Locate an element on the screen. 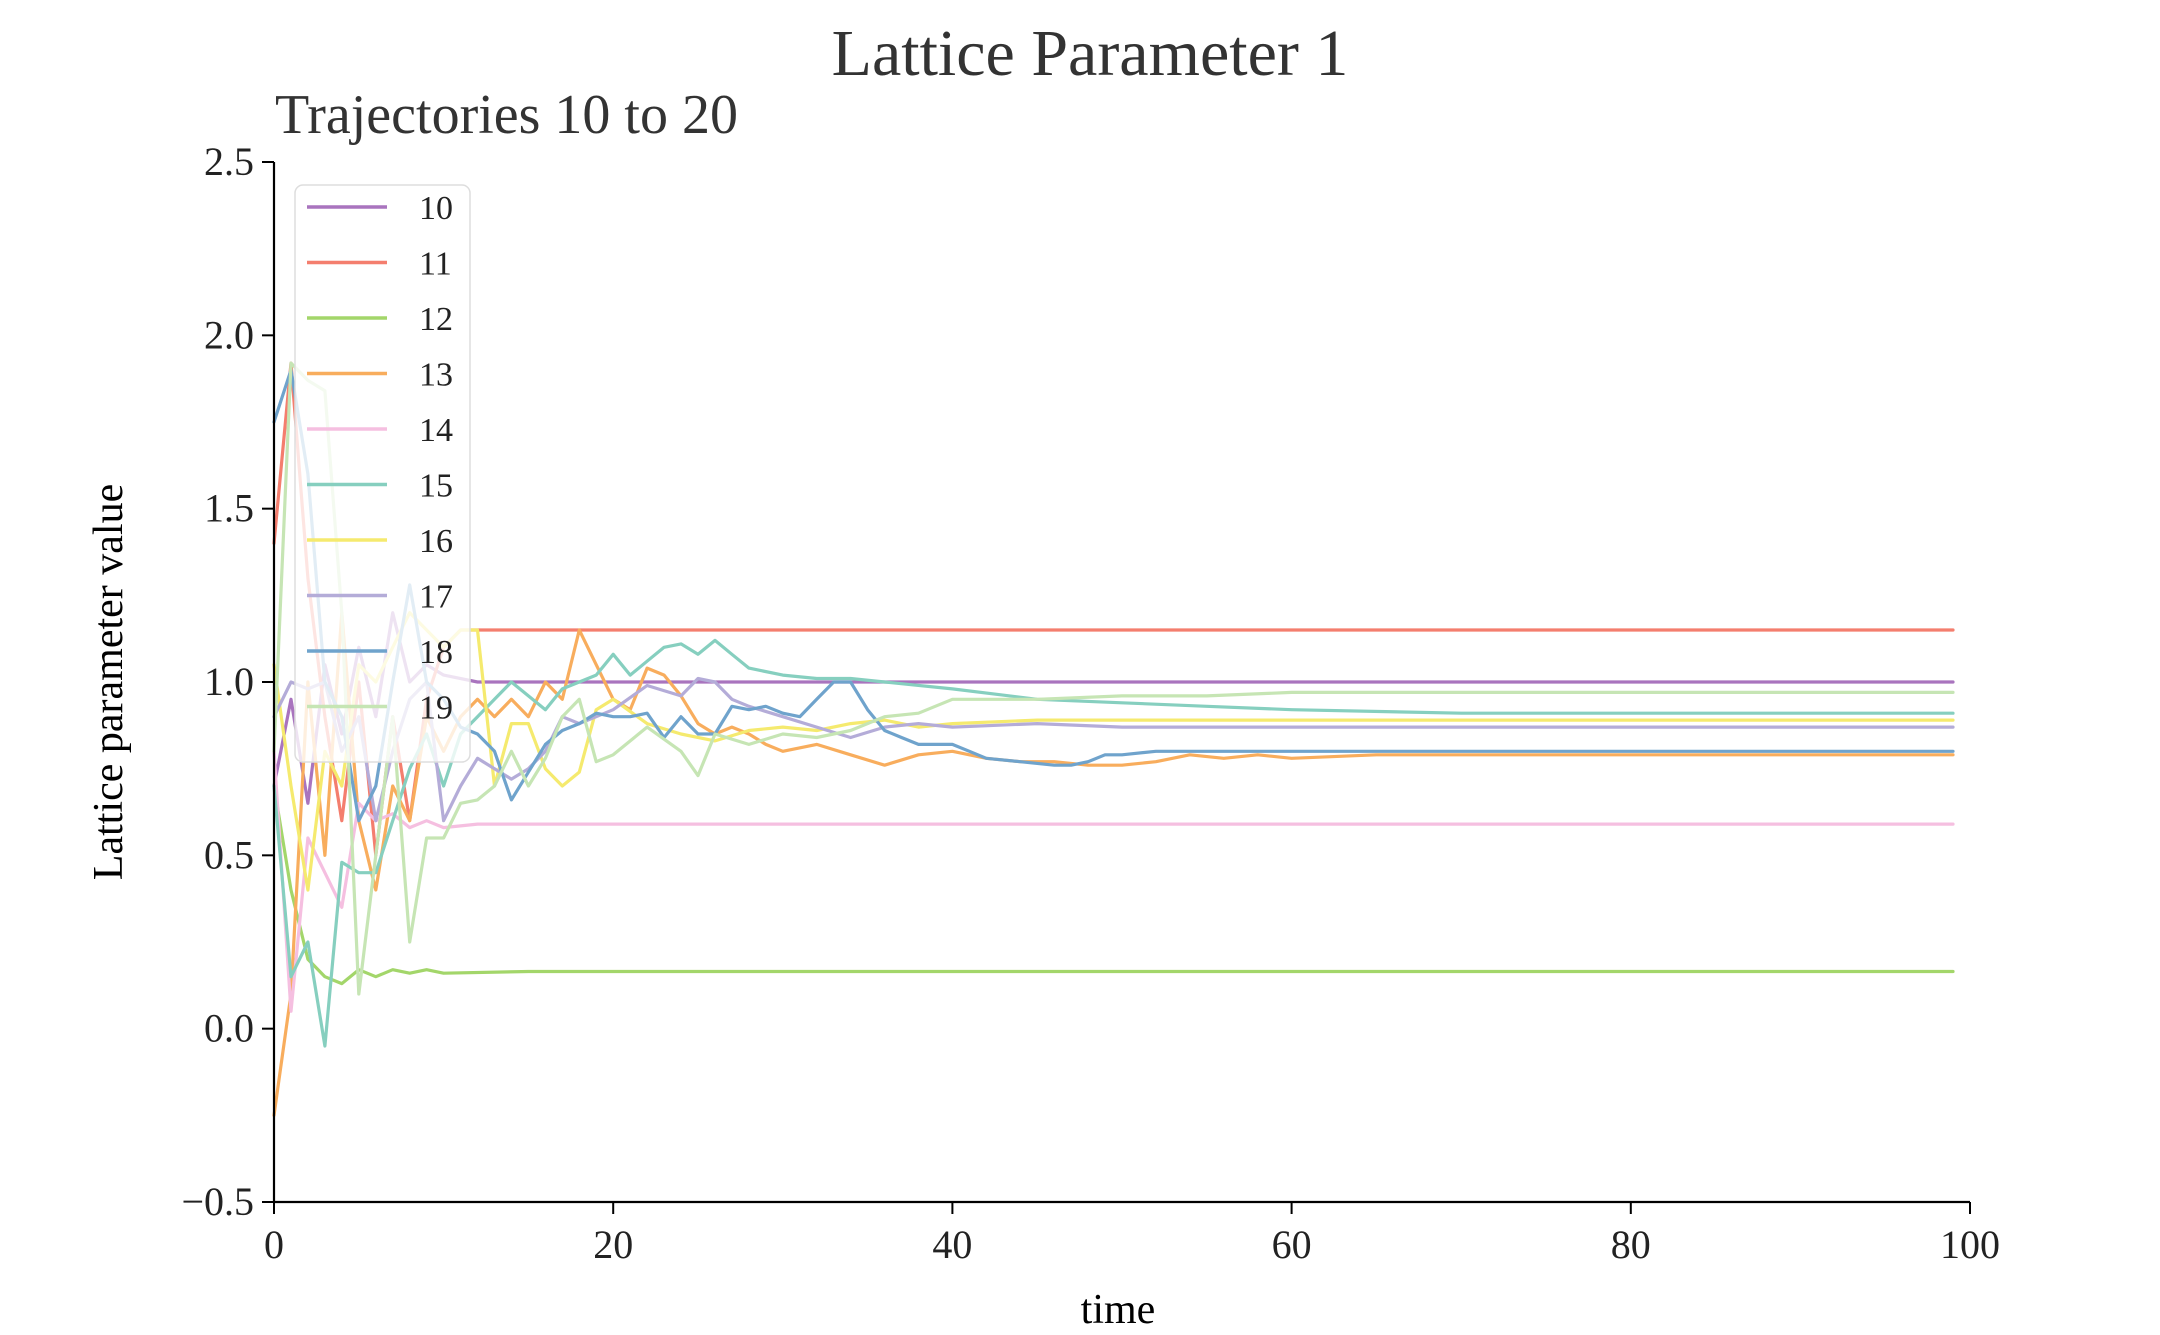 Image resolution: width=2160 pixels, height=1335 pixels. x-tick-label: 80 is located at coordinates (1631, 1244).